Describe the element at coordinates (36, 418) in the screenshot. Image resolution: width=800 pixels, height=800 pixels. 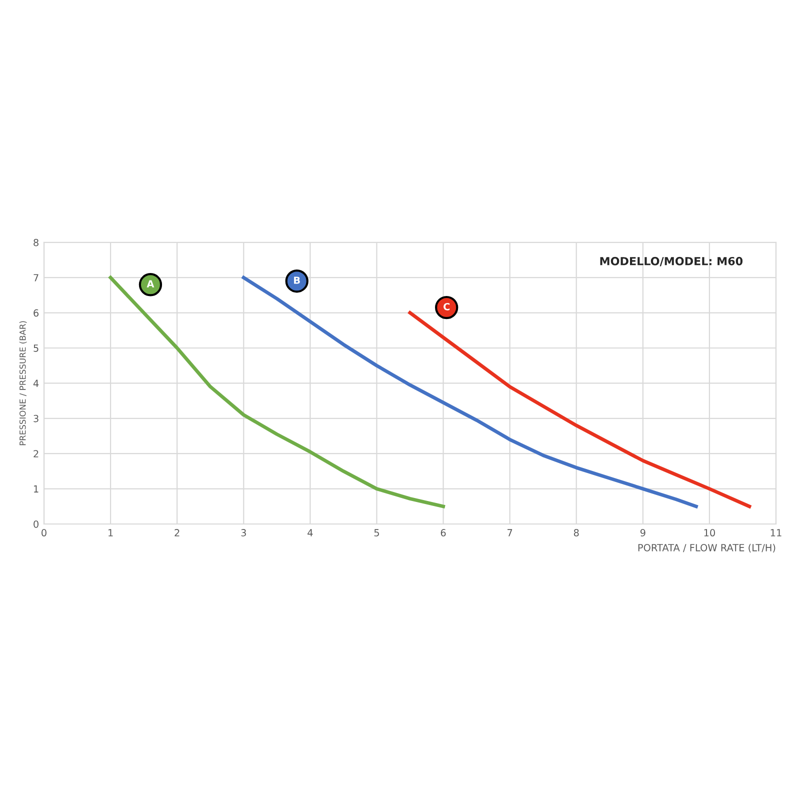
I see `y-tick-label: 3` at that location.